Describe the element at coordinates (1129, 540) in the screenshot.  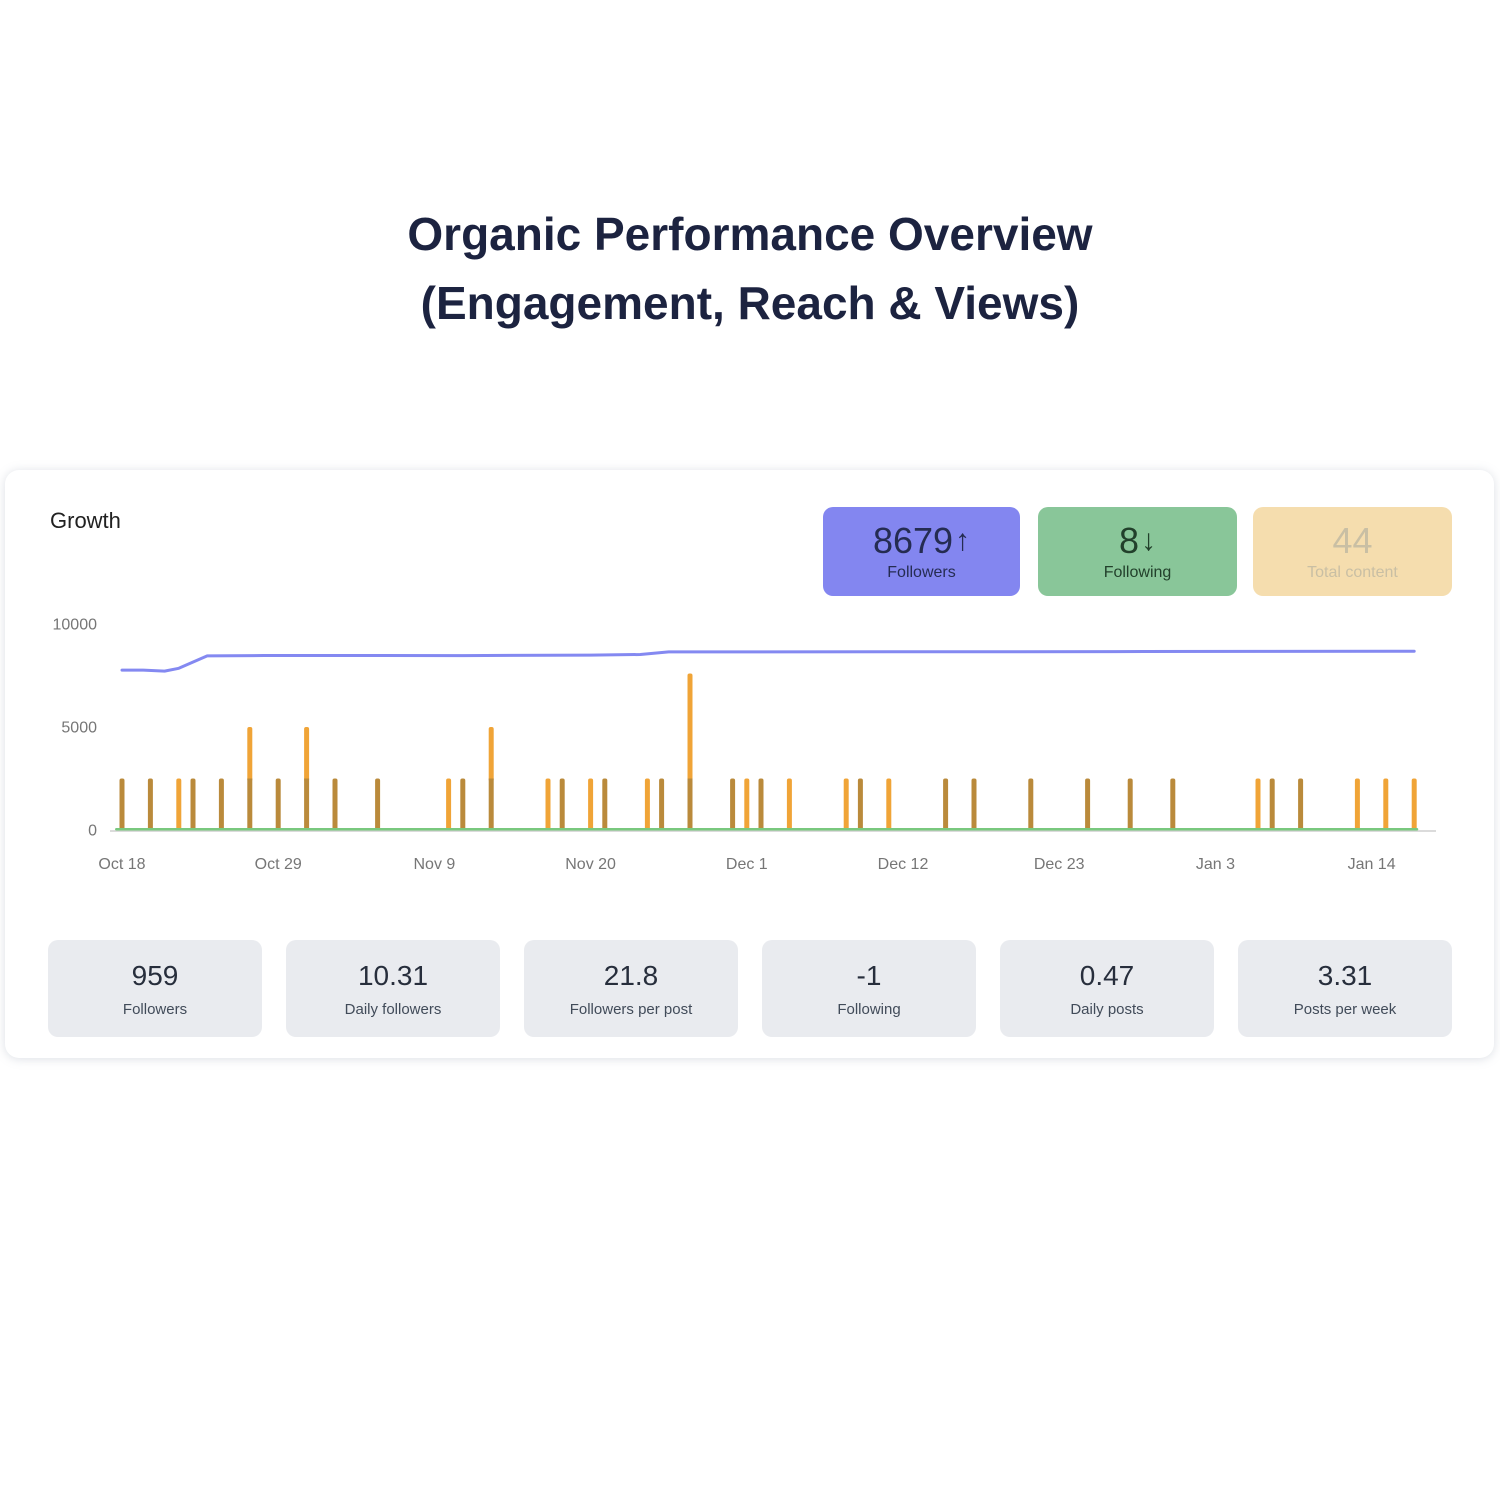
I see `following-count-value: 8` at that location.